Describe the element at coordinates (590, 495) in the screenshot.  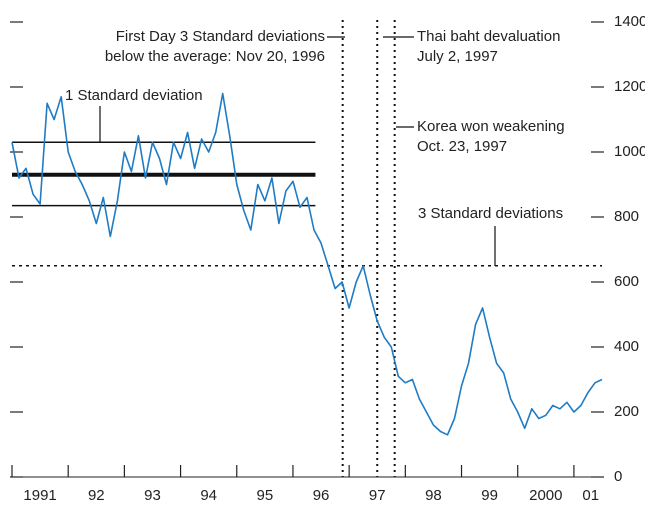
I see `x-tick-label: 01` at that location.